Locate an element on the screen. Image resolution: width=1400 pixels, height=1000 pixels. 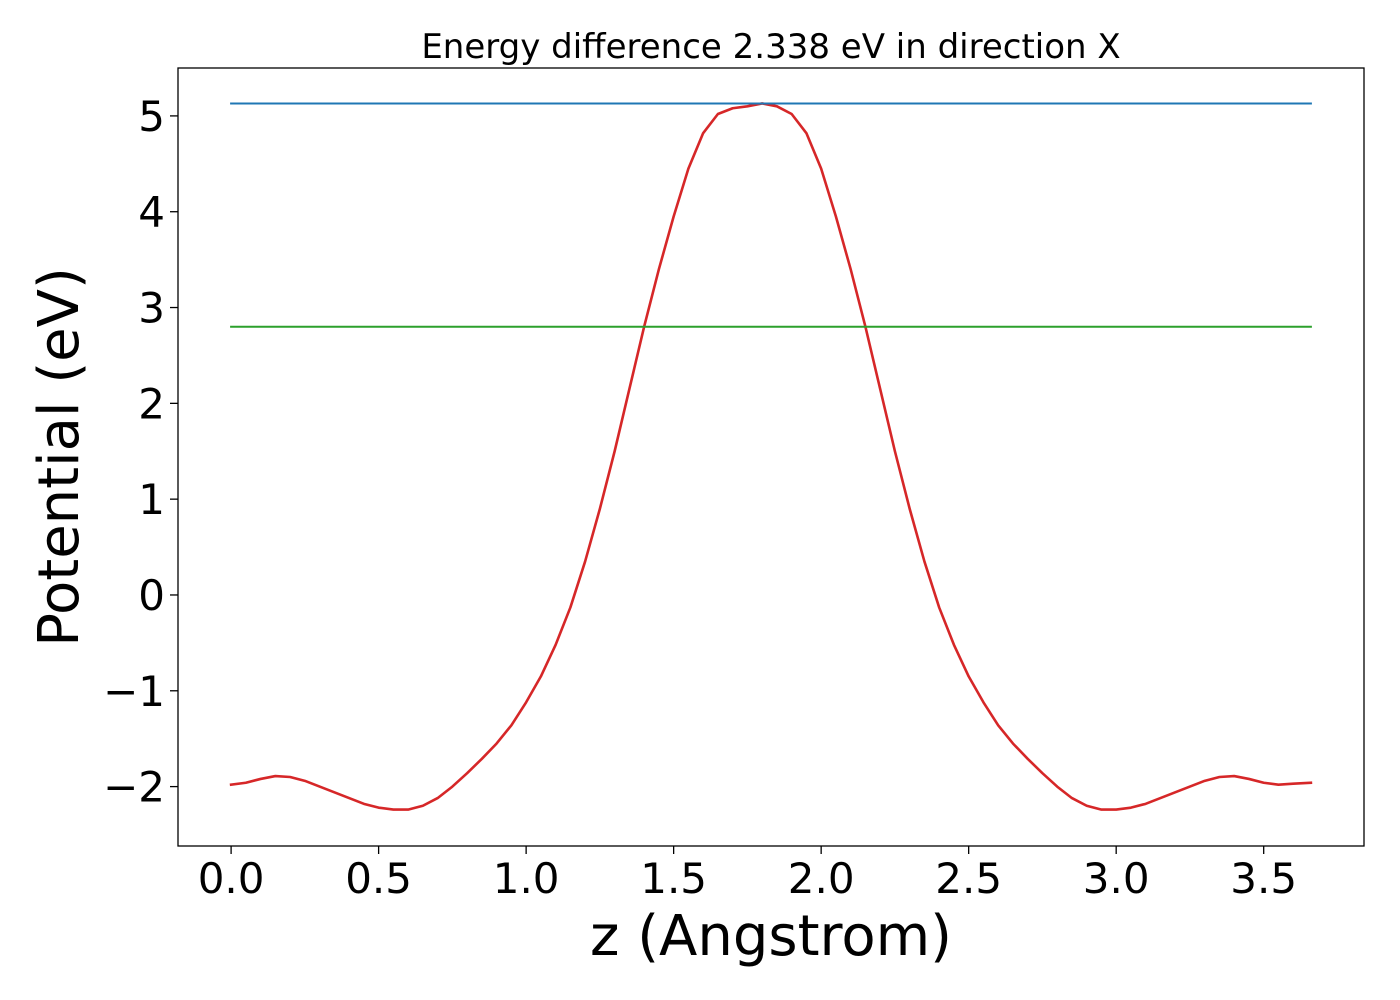
x-tick-label: 3.0 is located at coordinates (1116, 878).